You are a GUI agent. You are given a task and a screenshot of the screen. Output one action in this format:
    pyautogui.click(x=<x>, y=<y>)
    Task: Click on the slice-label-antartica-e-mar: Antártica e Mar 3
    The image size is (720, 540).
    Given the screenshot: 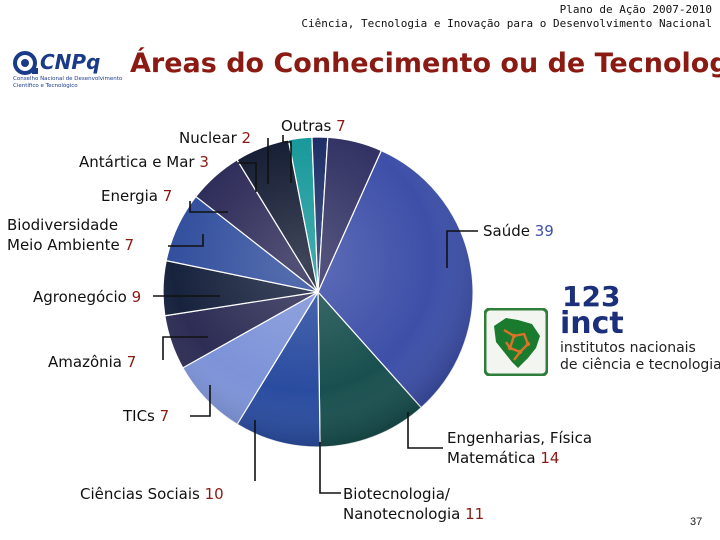 What is the action you would take?
    pyautogui.click(x=144, y=162)
    